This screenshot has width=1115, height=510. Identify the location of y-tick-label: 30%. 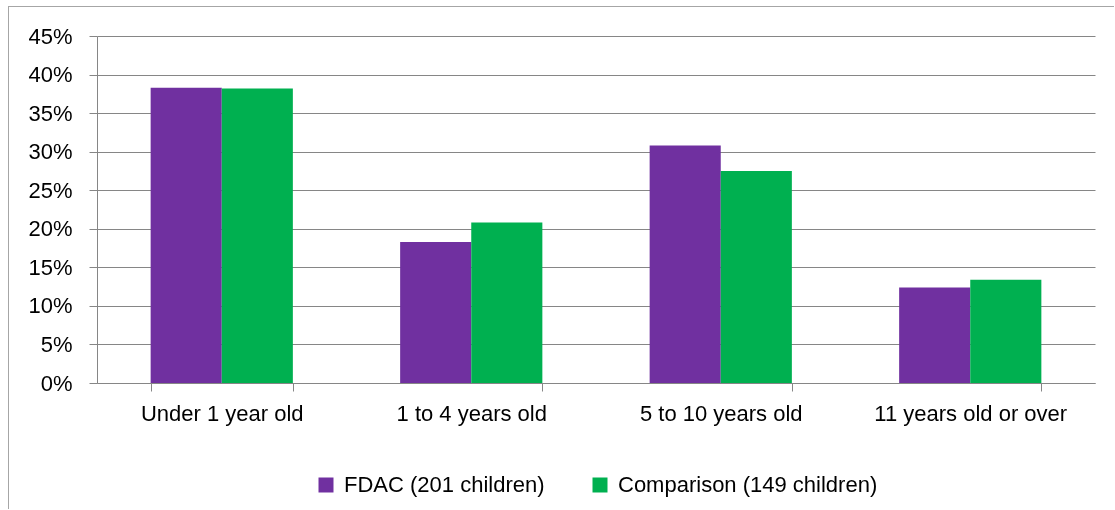
(50, 152).